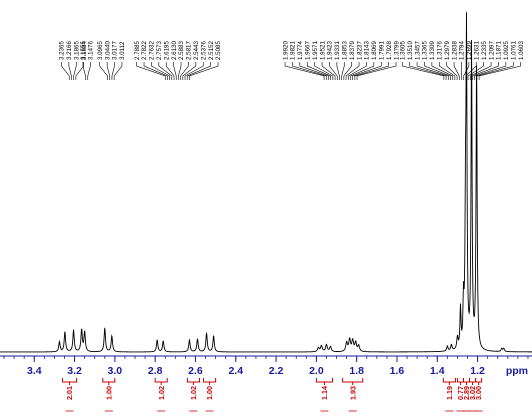 The height and width of the screenshot is (418, 532). I want to click on integral-value-label: 2.01, so click(69, 393).